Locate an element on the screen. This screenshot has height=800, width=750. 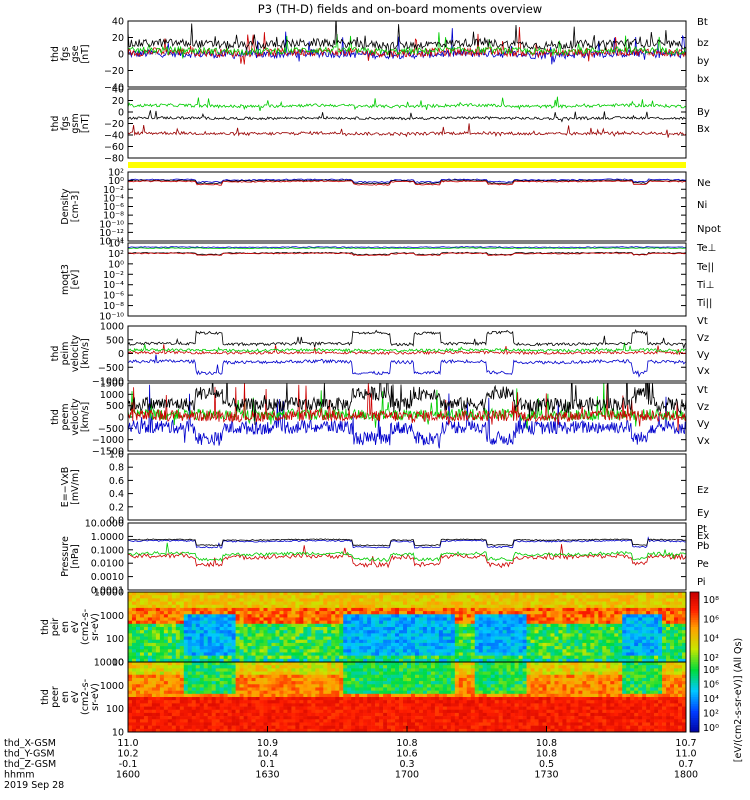
ylabel-line: gse is located at coordinates (75, 53).